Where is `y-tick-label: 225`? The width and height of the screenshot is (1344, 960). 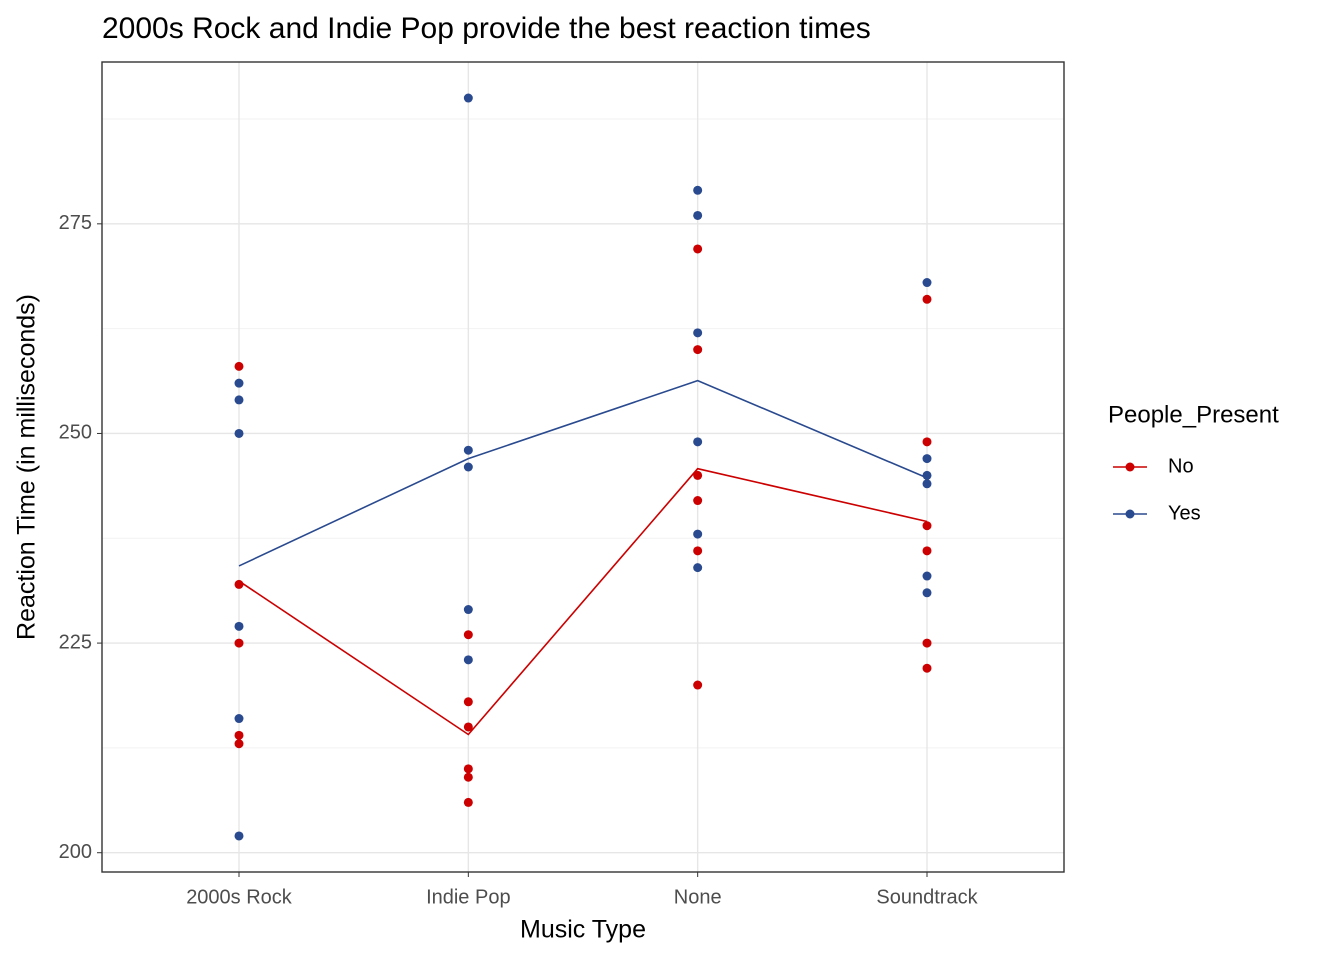
y-tick-label: 225 is located at coordinates (75, 642).